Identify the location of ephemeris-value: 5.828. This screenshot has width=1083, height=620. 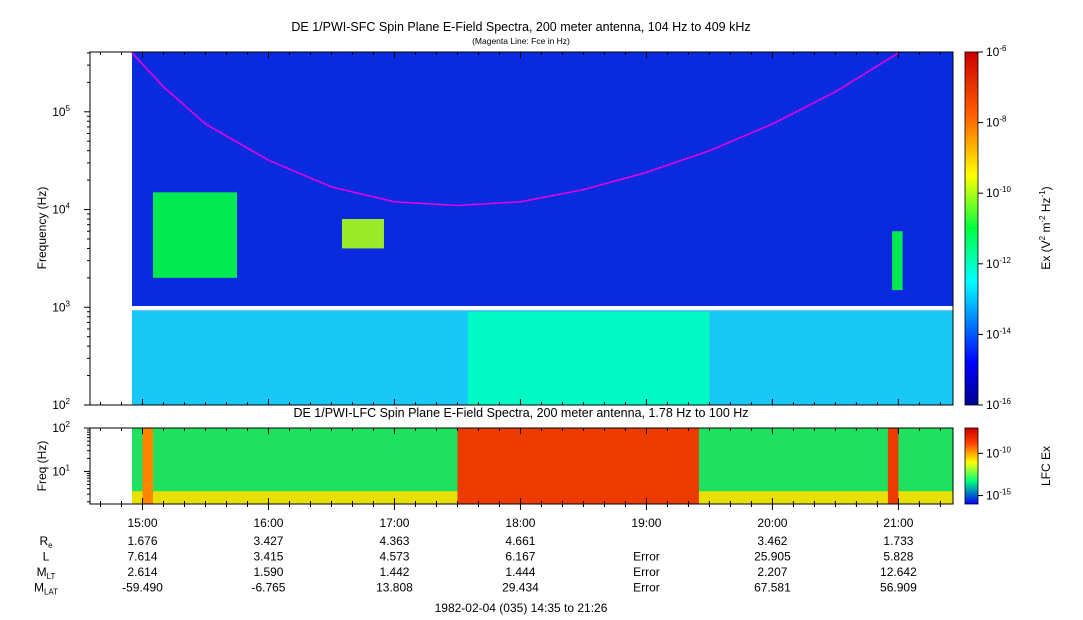
(898, 557).